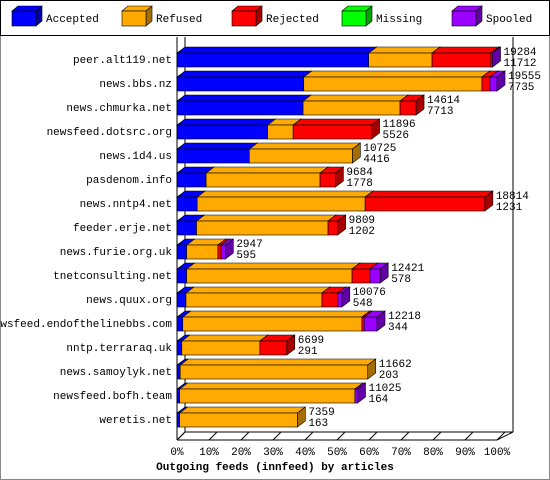  Describe the element at coordinates (369, 453) in the screenshot. I see `x-tick-label: 60%` at that location.